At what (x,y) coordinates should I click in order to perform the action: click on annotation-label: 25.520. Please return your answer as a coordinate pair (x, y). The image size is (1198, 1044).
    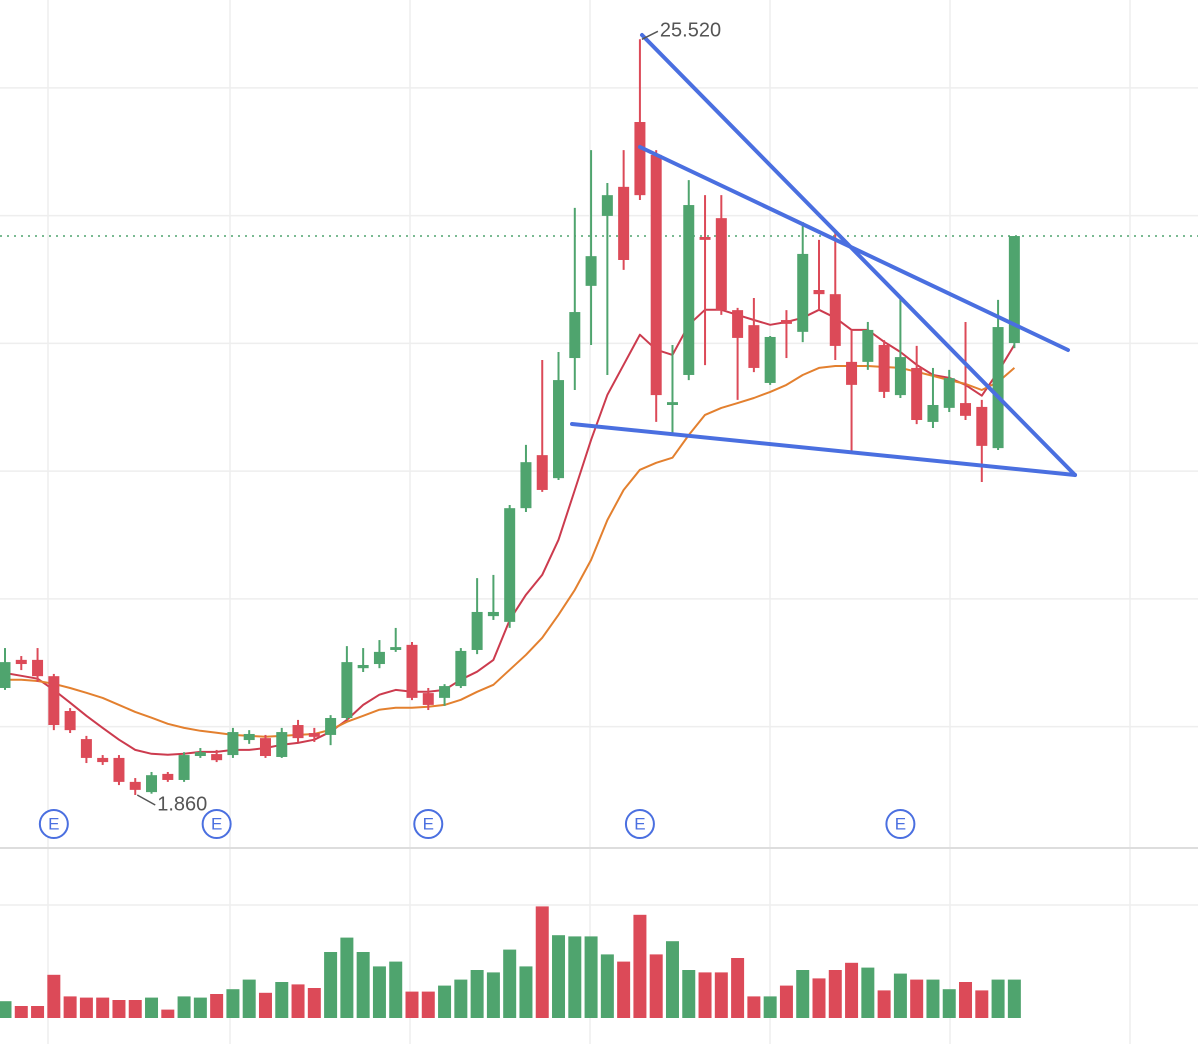
    Looking at the image, I should click on (690, 31).